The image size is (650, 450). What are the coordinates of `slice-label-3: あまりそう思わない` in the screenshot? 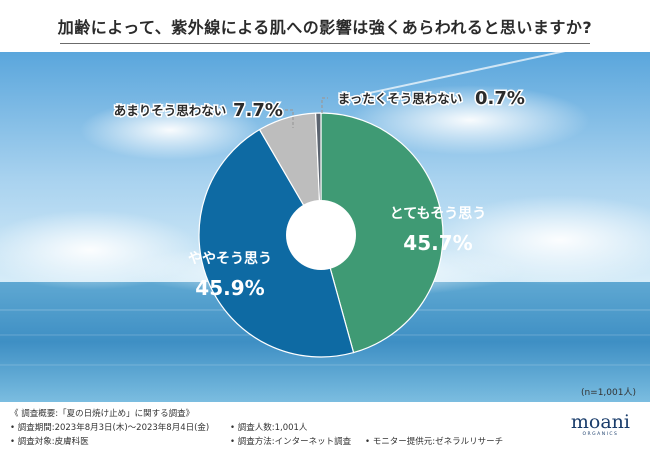 It's located at (170, 110).